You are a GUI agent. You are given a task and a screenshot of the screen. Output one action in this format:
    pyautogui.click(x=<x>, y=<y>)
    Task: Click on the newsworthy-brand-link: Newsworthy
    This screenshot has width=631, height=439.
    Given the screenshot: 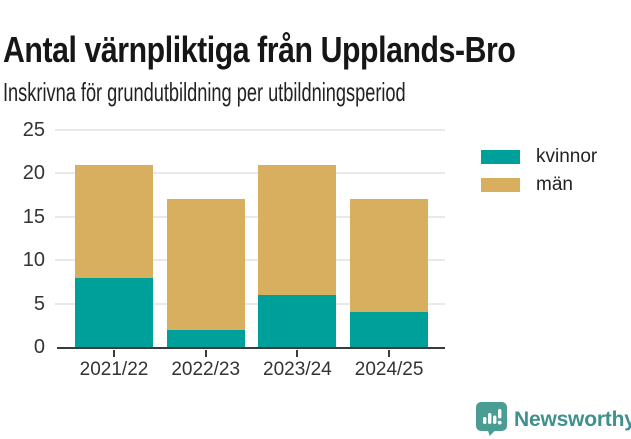 What is the action you would take?
    pyautogui.click(x=553, y=419)
    